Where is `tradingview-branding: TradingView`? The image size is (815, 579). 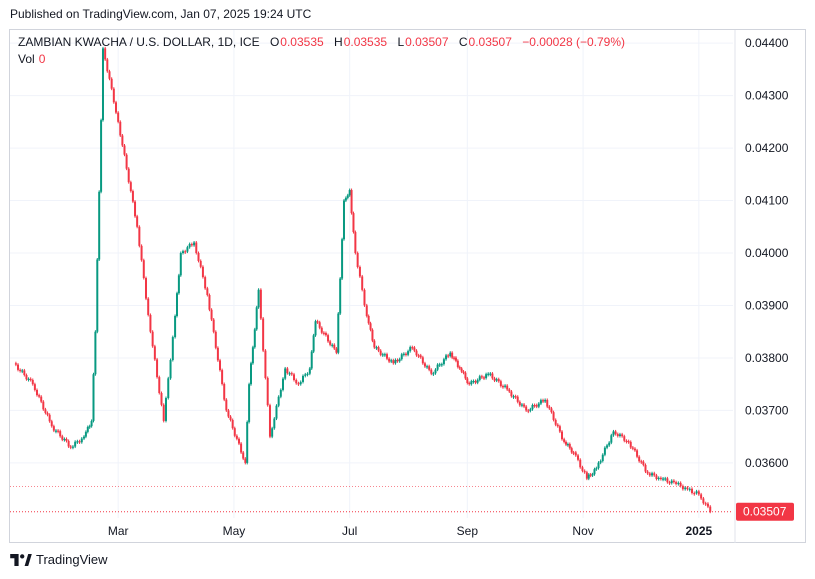
tradingview-branding: TradingView is located at coordinates (59, 559).